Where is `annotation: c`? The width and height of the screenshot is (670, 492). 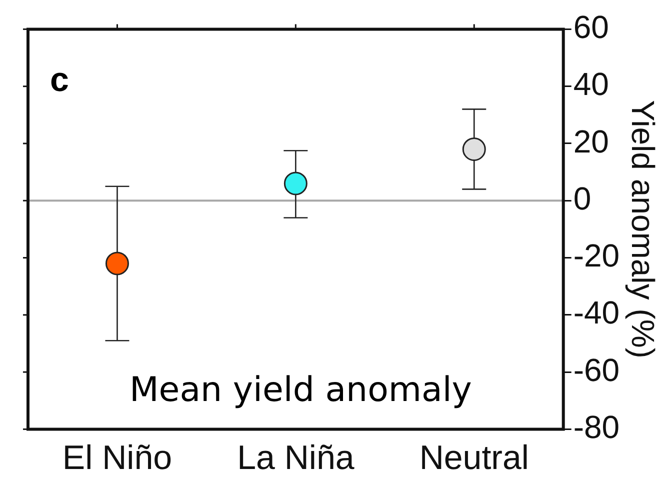
annotation: c is located at coordinates (59, 80).